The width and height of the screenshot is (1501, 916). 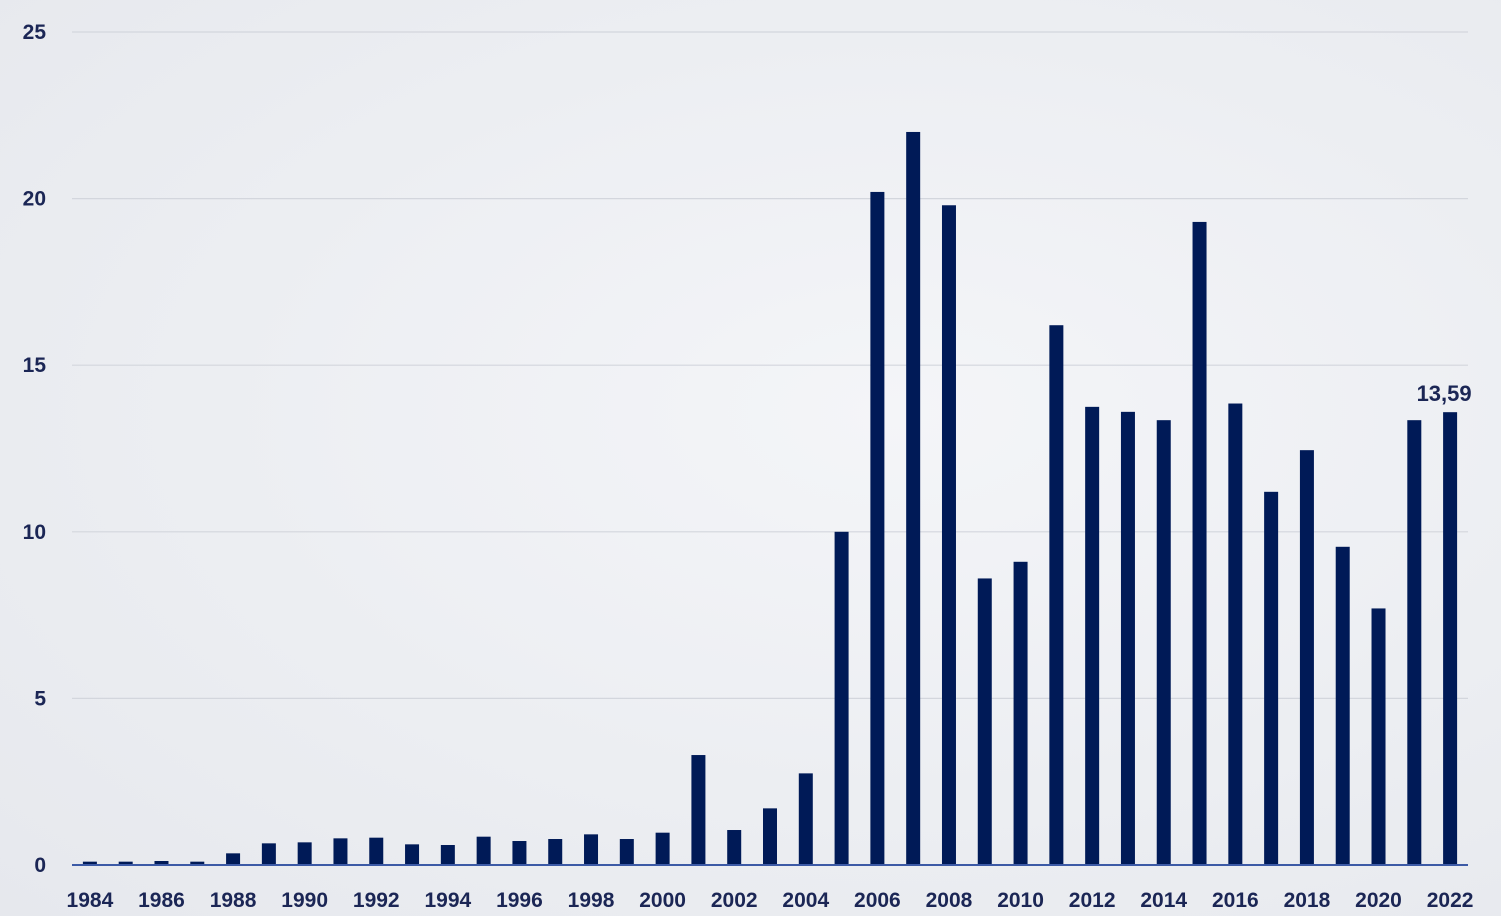 What do you see at coordinates (268, 854) in the screenshot?
I see `bar-1989` at bounding box center [268, 854].